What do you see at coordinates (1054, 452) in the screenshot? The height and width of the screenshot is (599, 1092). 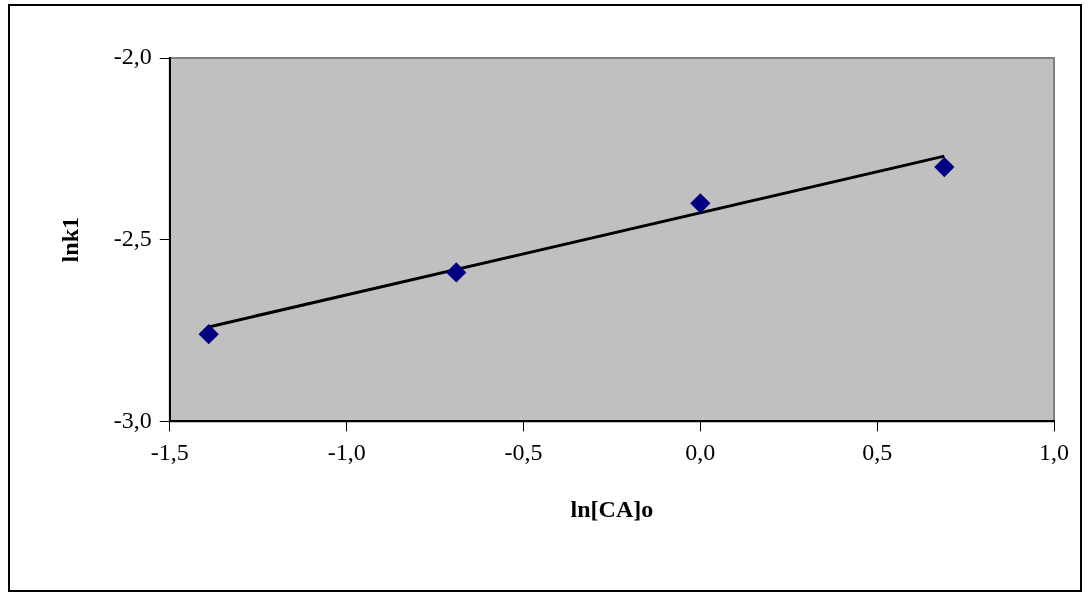 I see `x-tick-label: 1,0` at bounding box center [1054, 452].